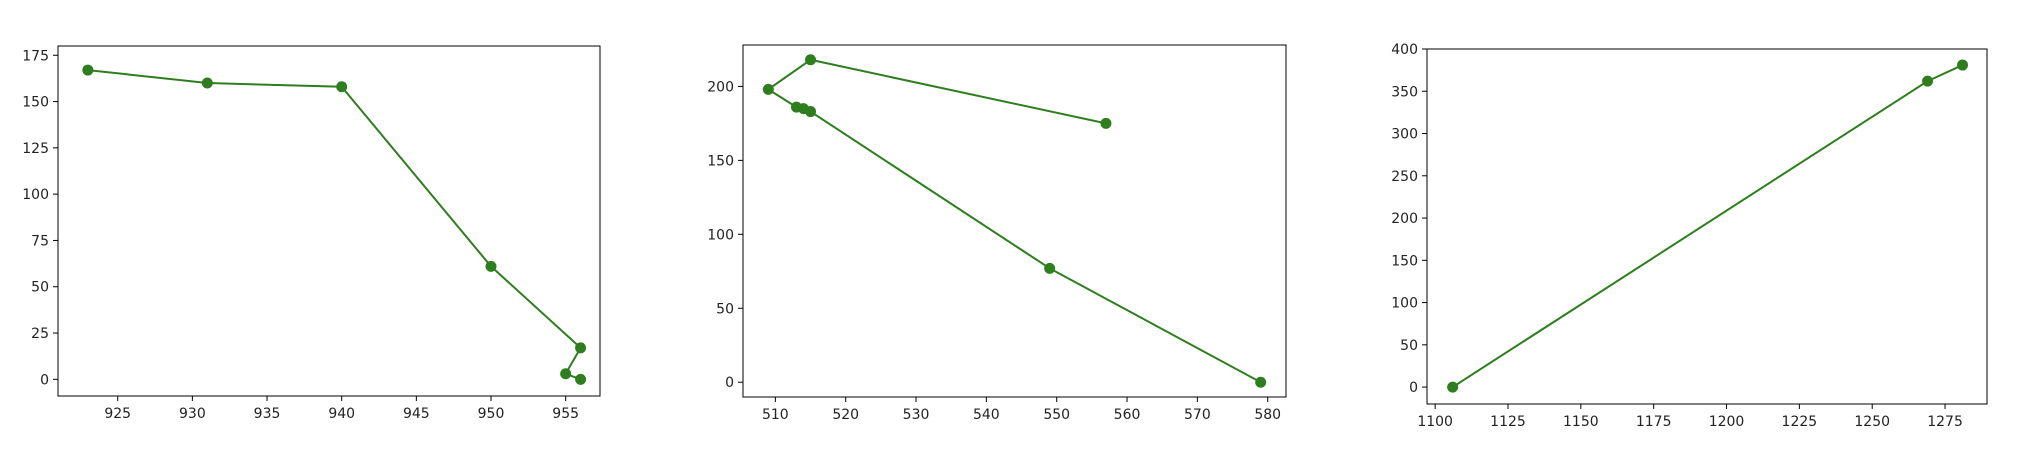 This screenshot has width=2022, height=470. What do you see at coordinates (1872, 422) in the screenshot?
I see `x-tick-label: 1250` at bounding box center [1872, 422].